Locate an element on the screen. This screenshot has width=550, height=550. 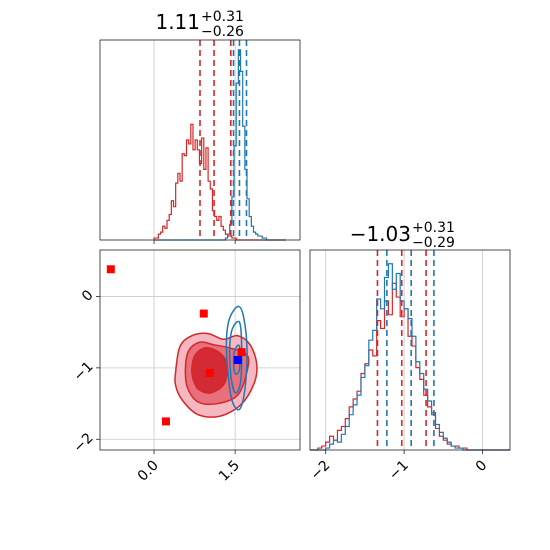
panel-top-left-grid is located at coordinates (194, 140).